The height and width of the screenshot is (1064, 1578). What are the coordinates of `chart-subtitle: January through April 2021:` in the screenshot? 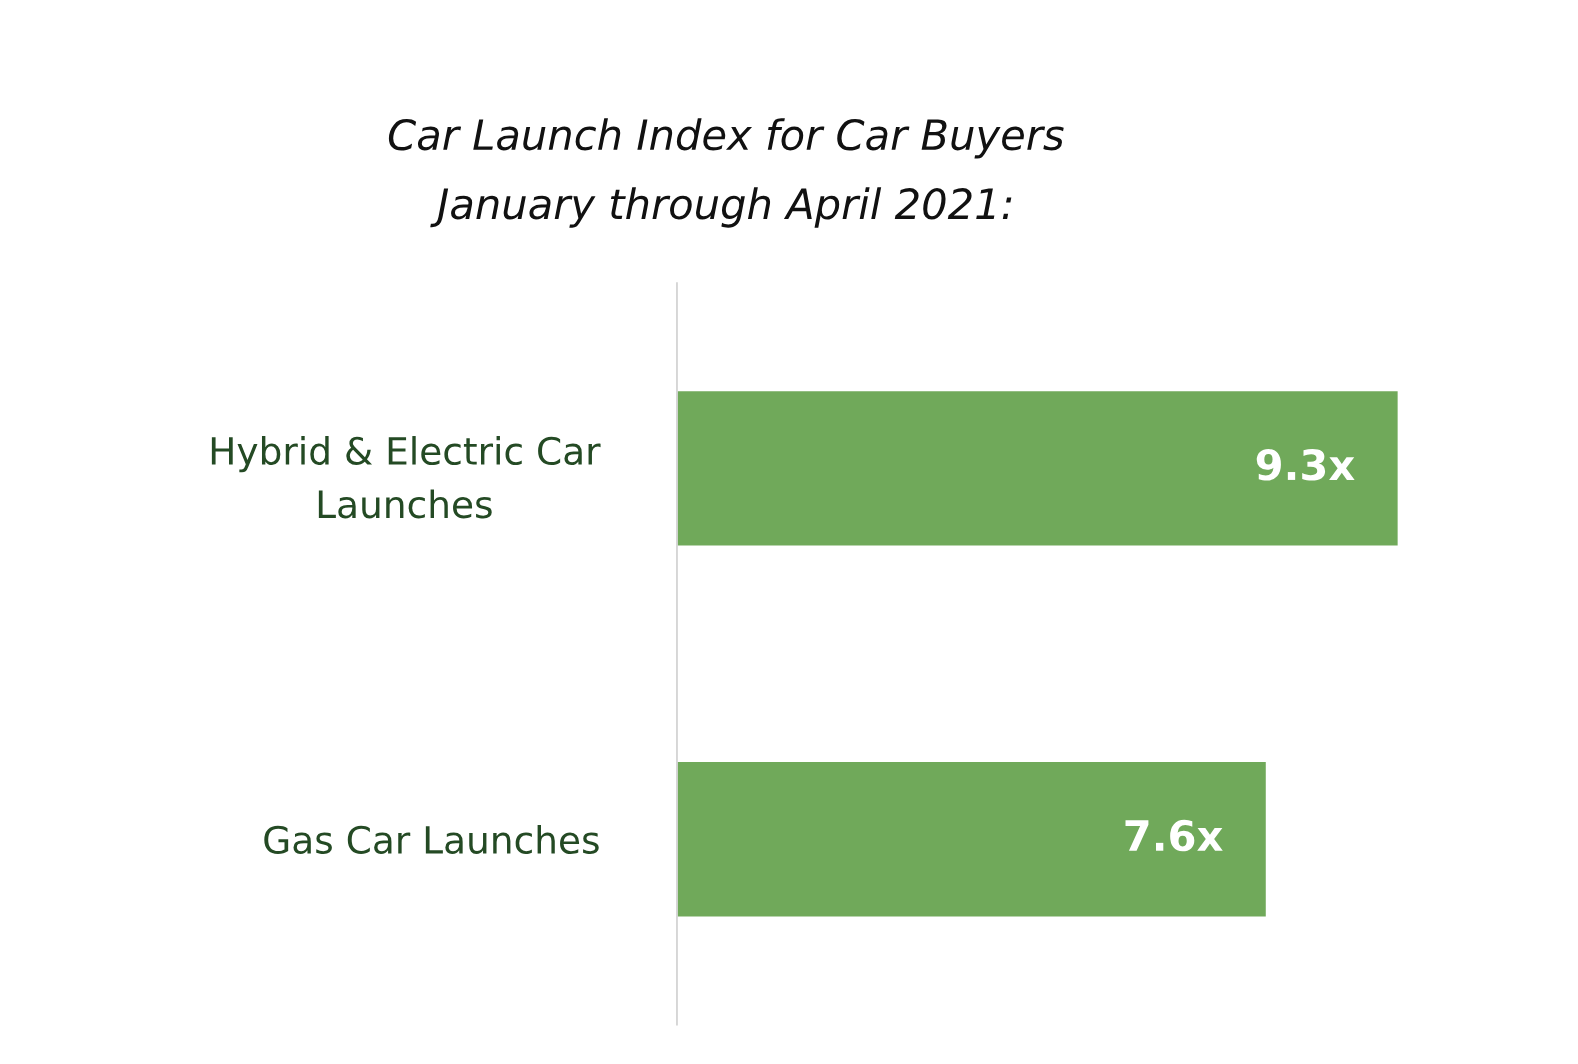 It's located at (721, 207).